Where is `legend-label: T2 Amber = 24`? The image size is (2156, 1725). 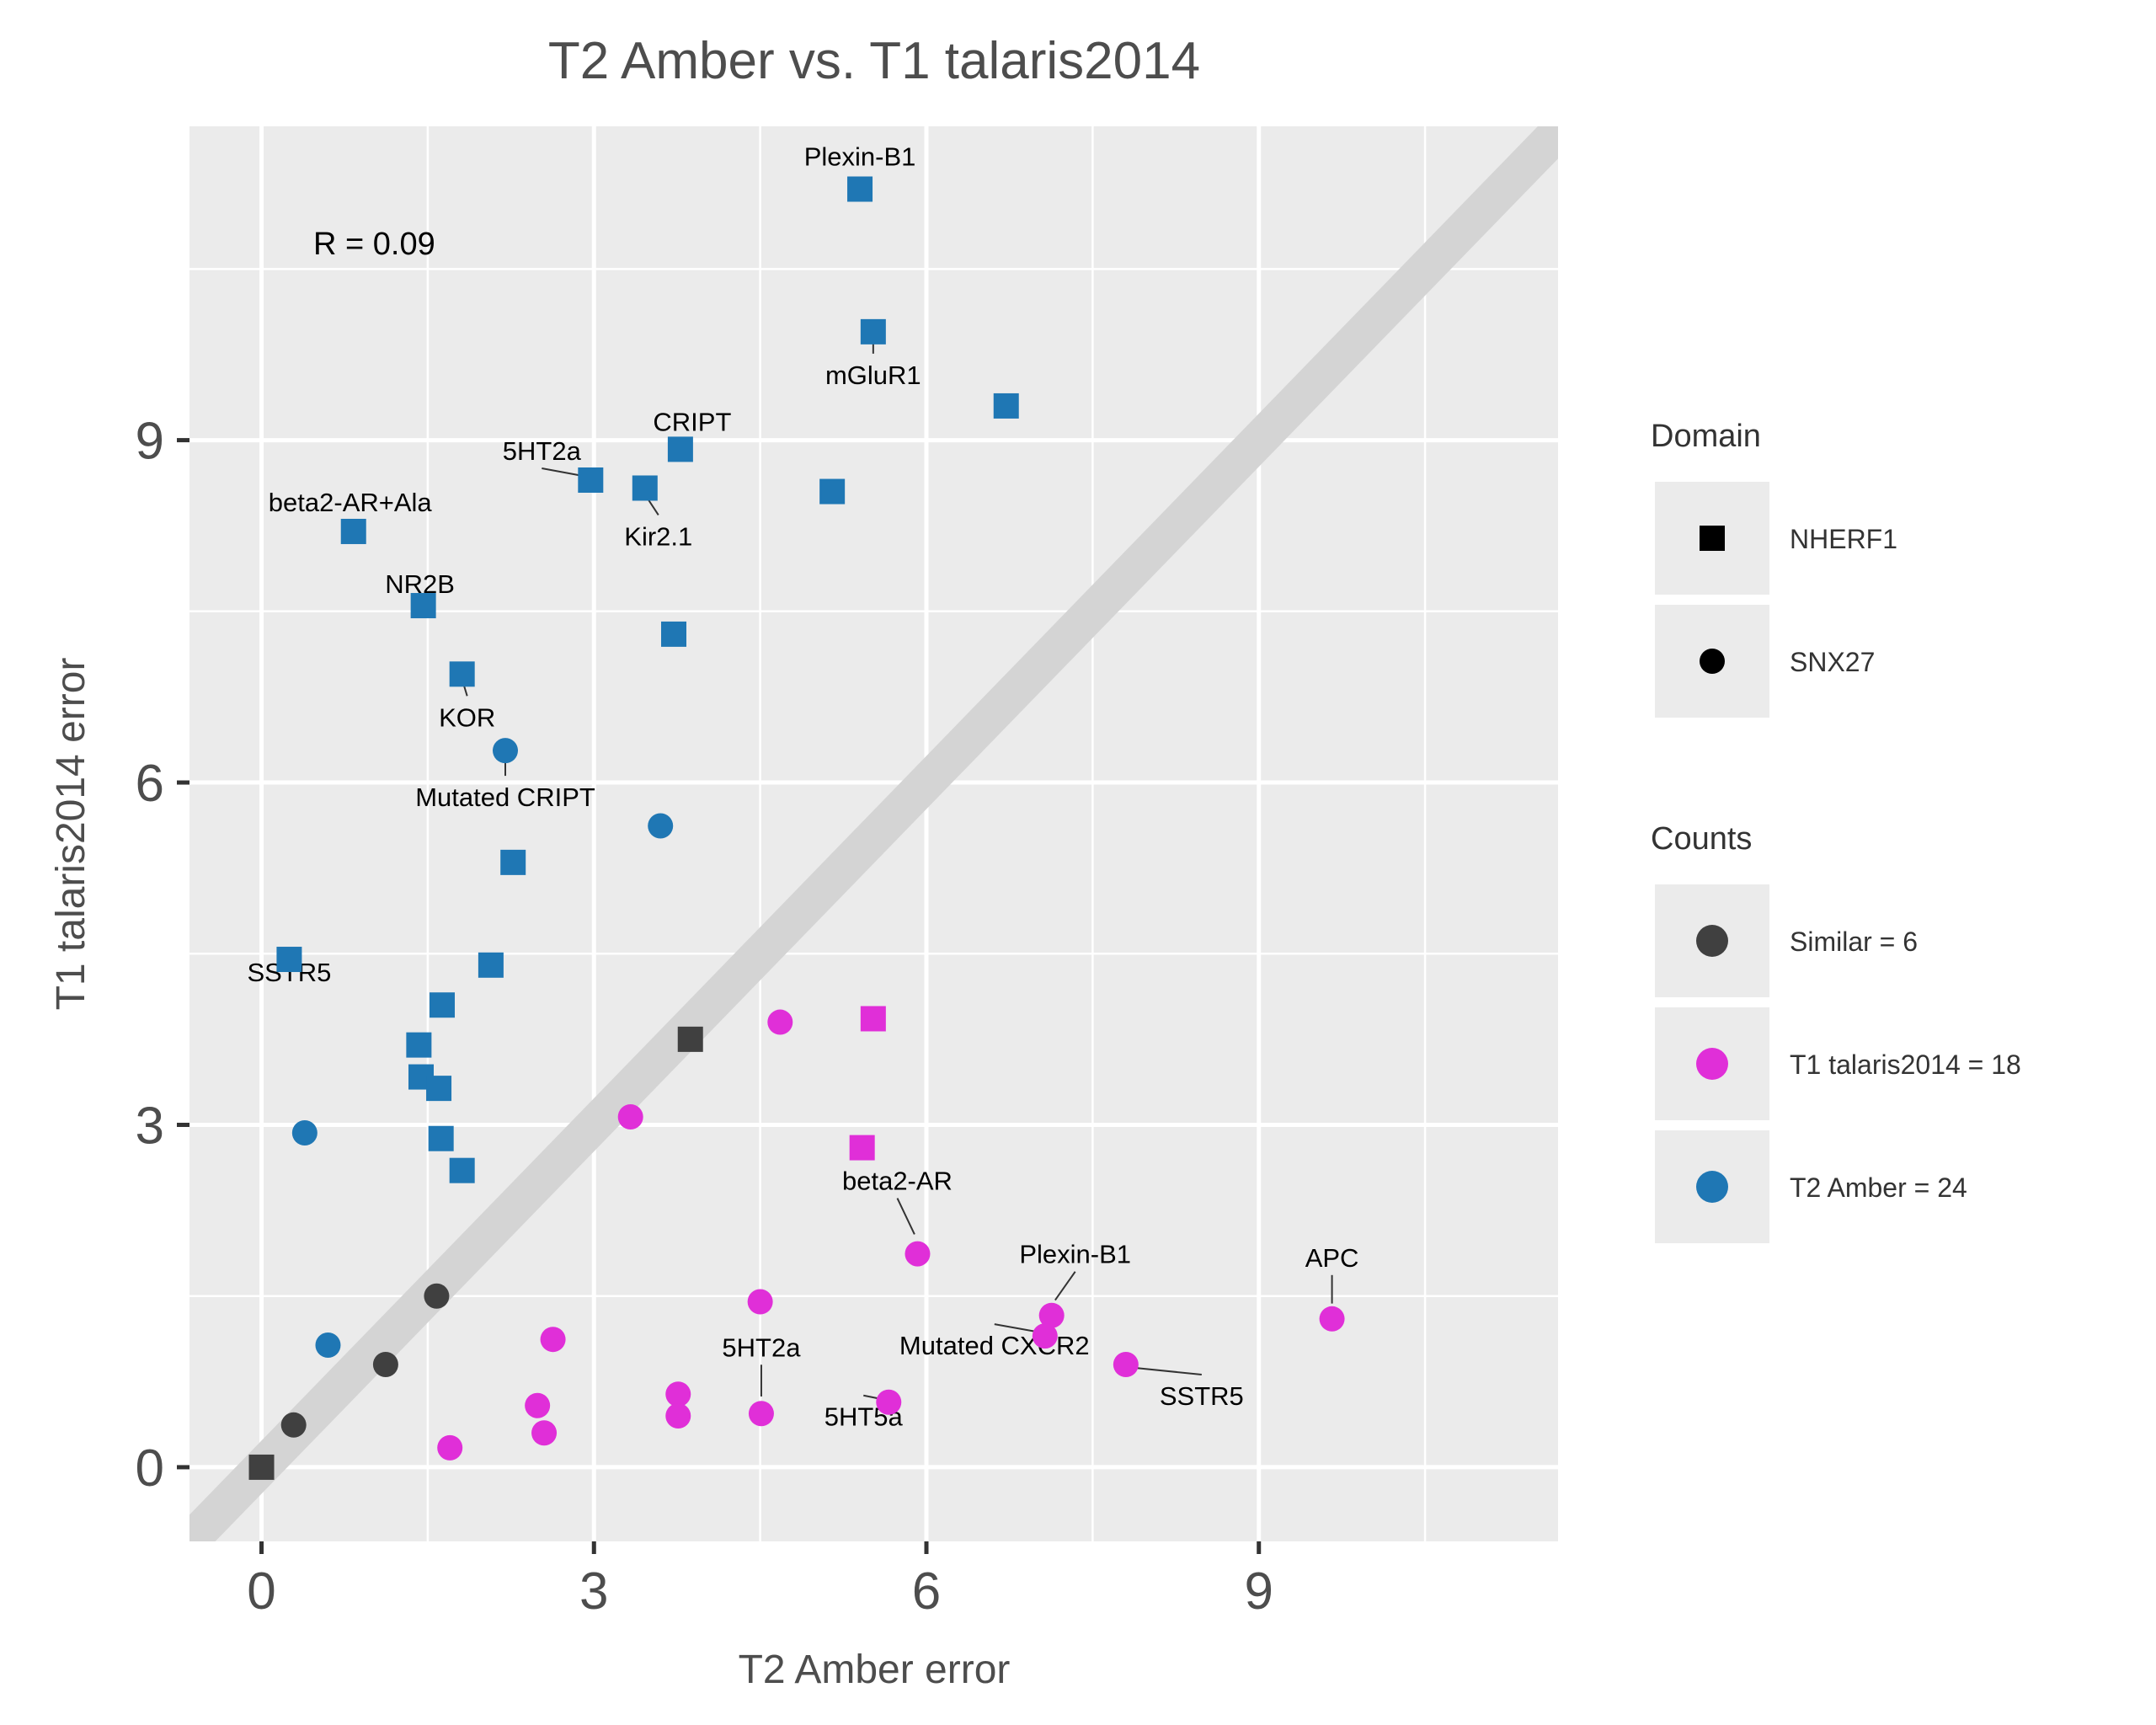 legend-label: T2 Amber = 24 is located at coordinates (1878, 1187).